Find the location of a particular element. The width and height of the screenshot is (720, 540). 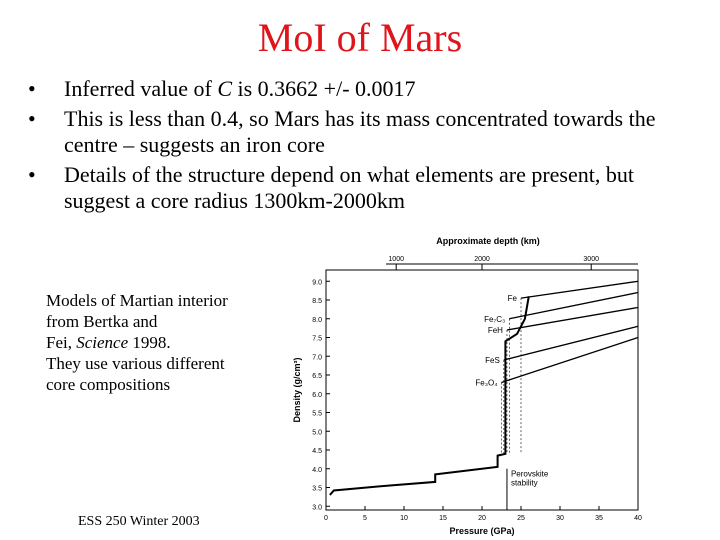

series-label: FeS is located at coordinates (492, 360).